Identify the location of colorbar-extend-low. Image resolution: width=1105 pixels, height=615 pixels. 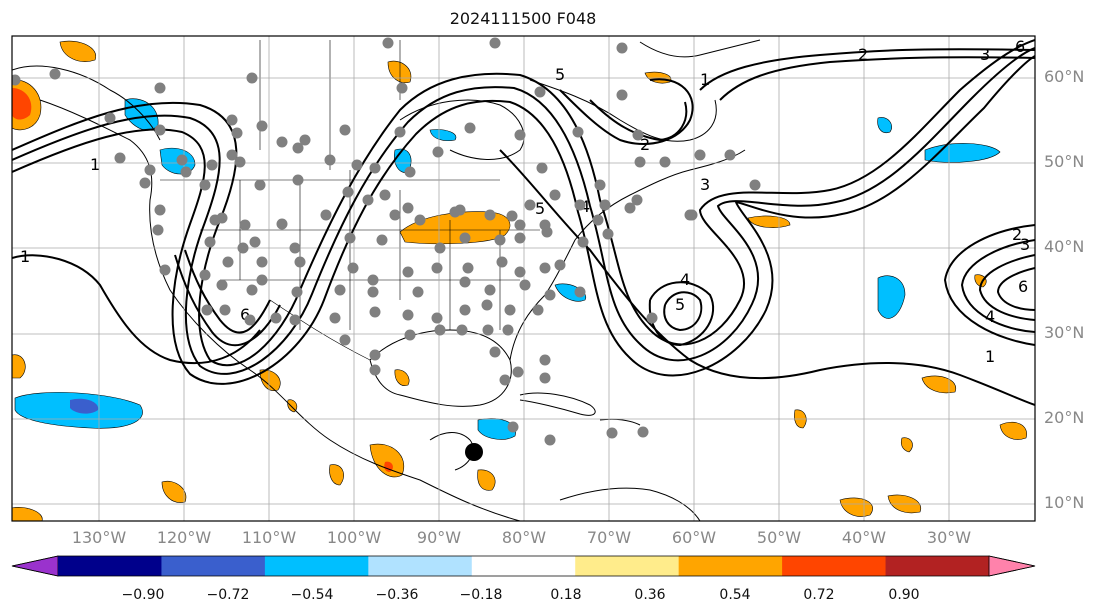
(35, 566).